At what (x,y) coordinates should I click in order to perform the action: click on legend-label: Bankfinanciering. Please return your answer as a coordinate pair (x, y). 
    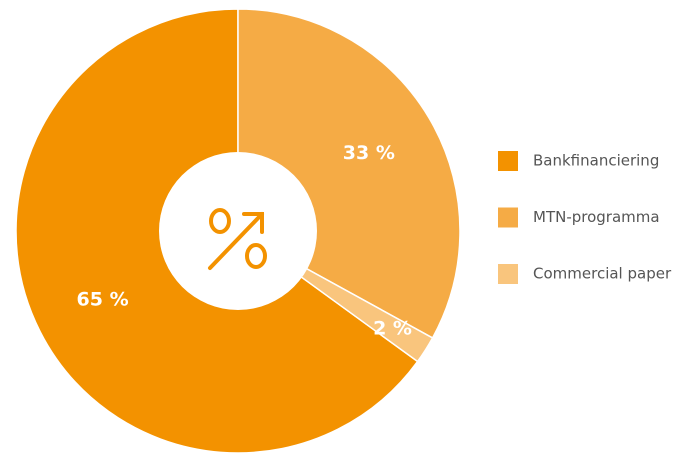
    Looking at the image, I should click on (596, 161).